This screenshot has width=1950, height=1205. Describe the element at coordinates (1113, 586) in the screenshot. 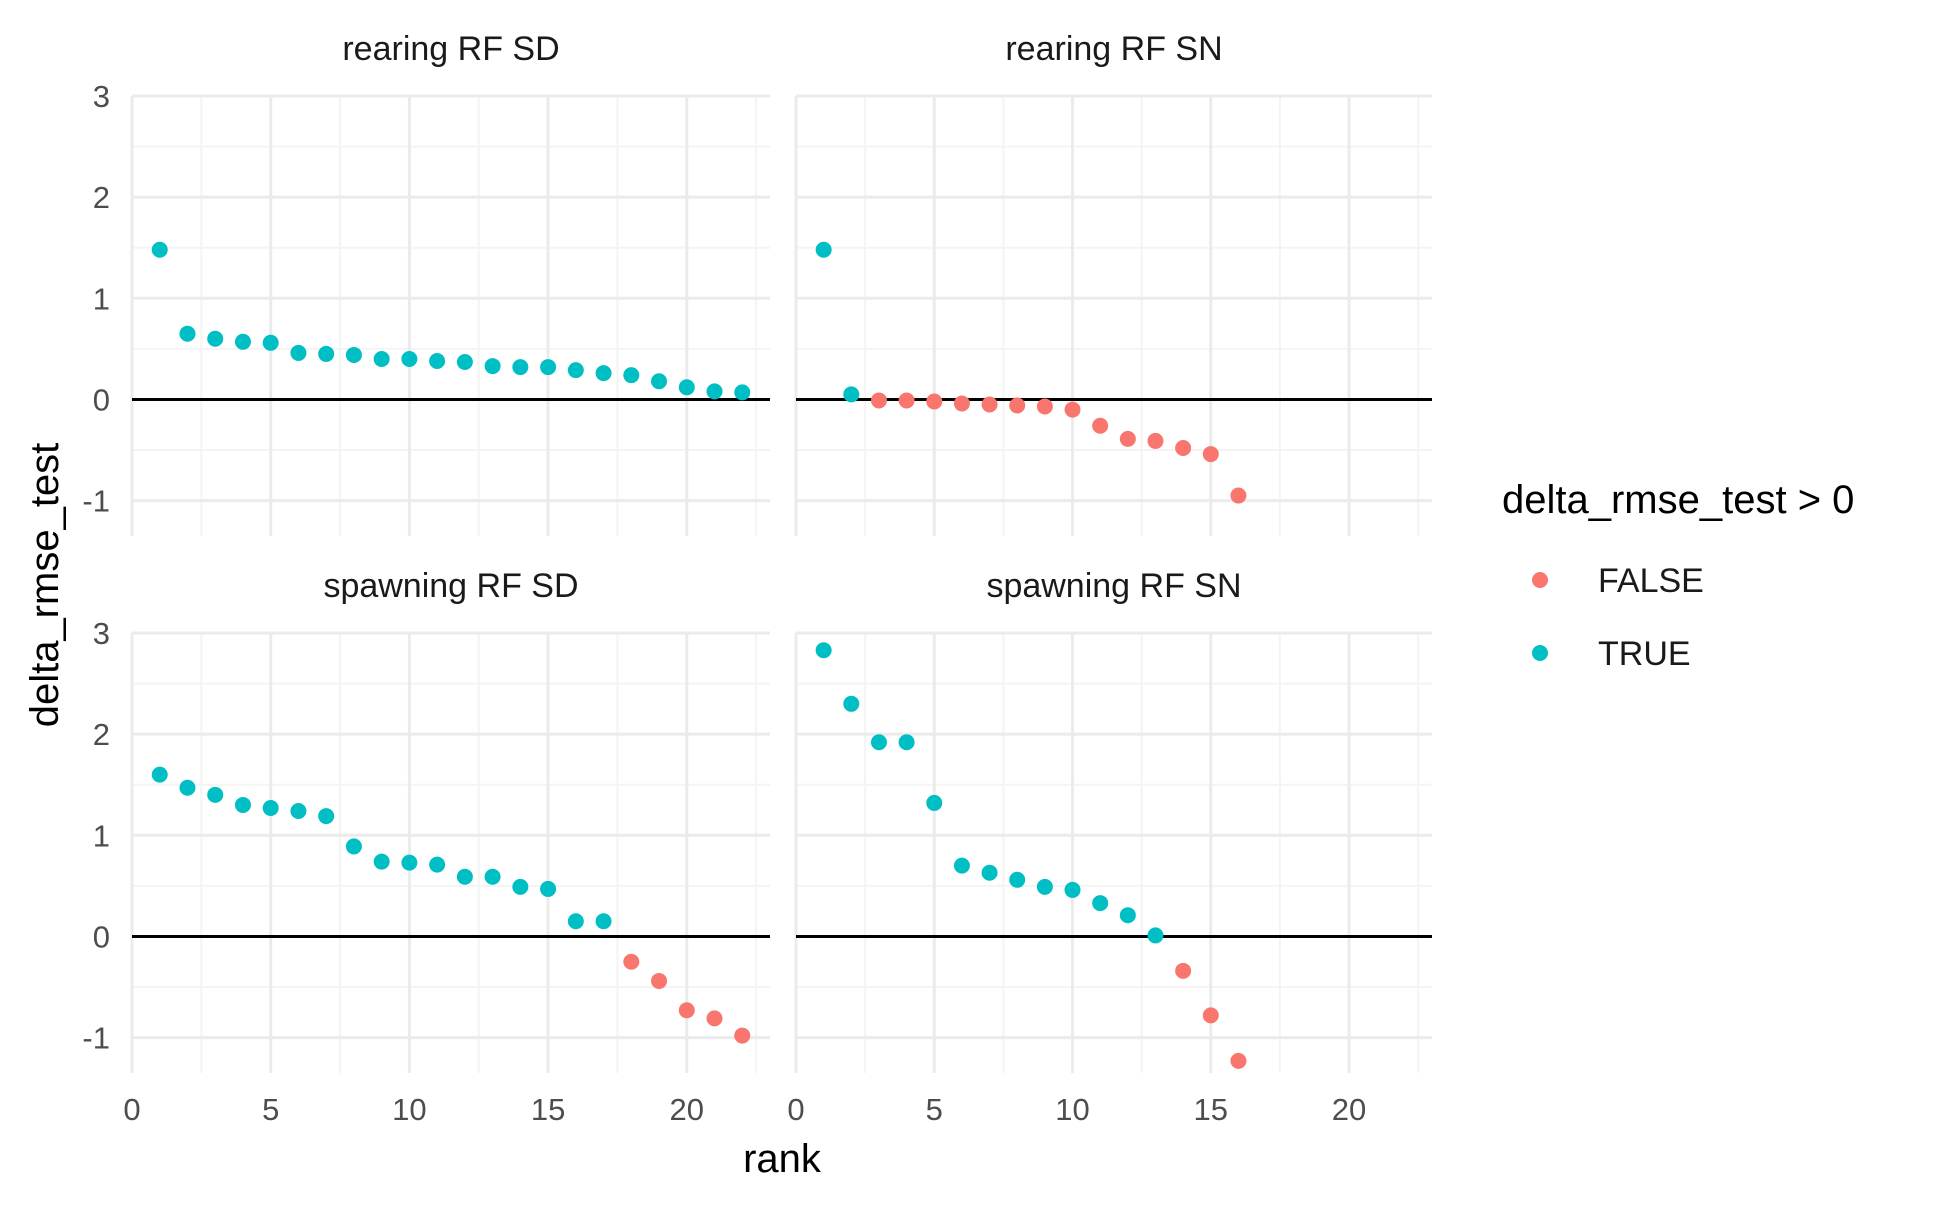

I see `panel-title: spawning RF SN` at that location.